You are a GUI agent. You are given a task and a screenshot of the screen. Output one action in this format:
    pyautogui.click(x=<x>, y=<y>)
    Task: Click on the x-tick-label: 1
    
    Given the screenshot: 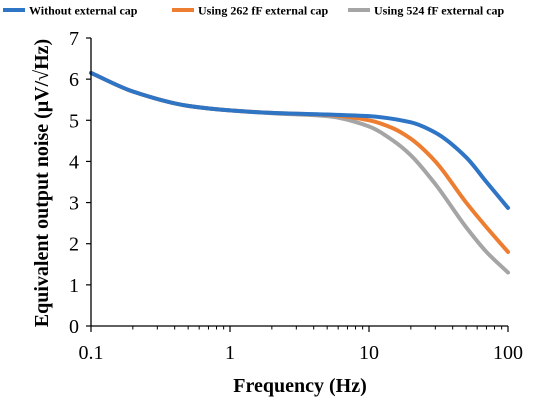 What is the action you would take?
    pyautogui.click(x=230, y=353)
    